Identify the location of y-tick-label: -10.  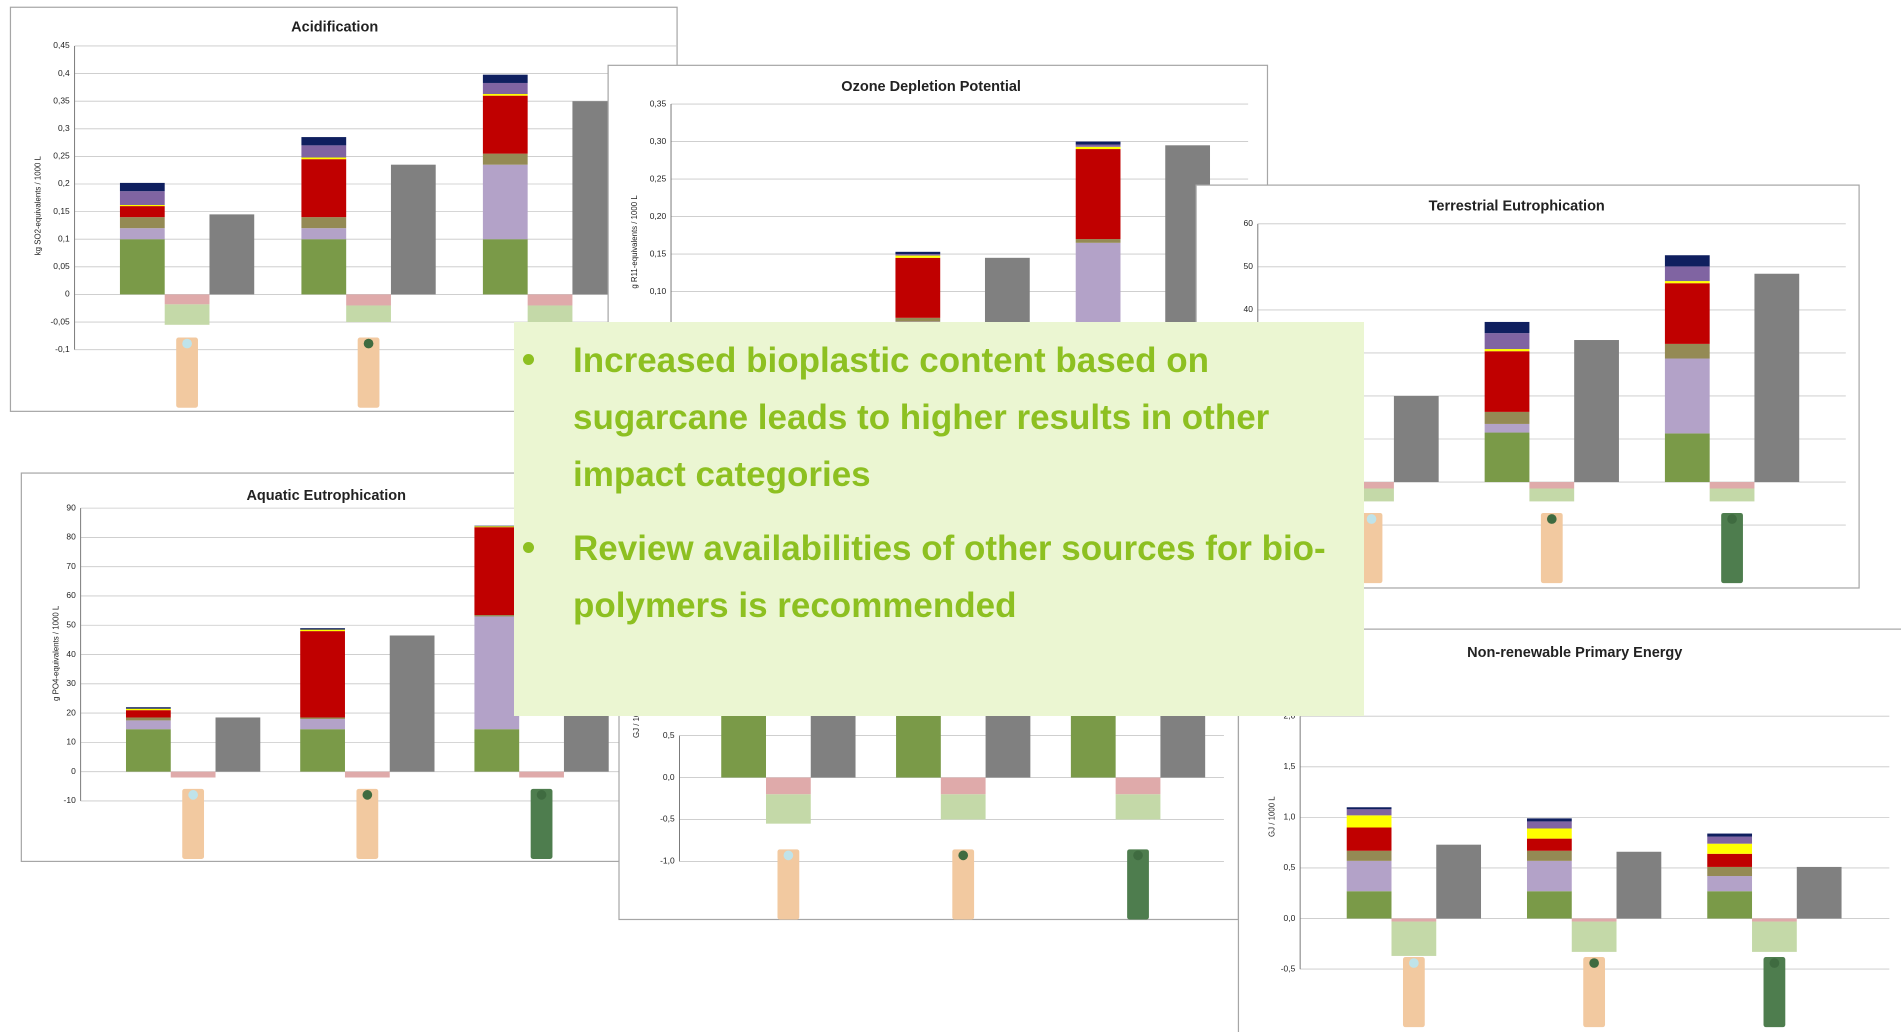
(70, 800).